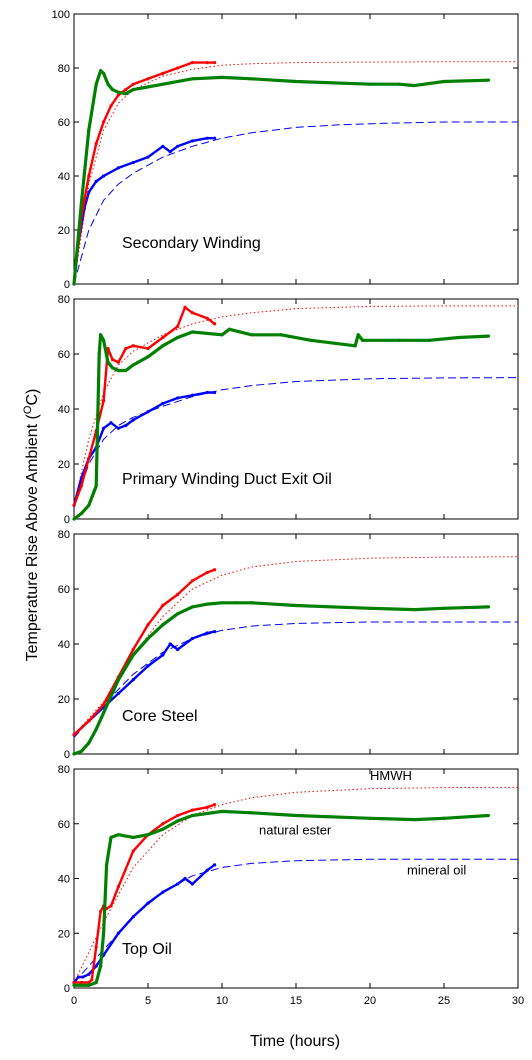 Image resolution: width=532 pixels, height=1060 pixels. I want to click on y-tick-label: 40, so click(64, 645).